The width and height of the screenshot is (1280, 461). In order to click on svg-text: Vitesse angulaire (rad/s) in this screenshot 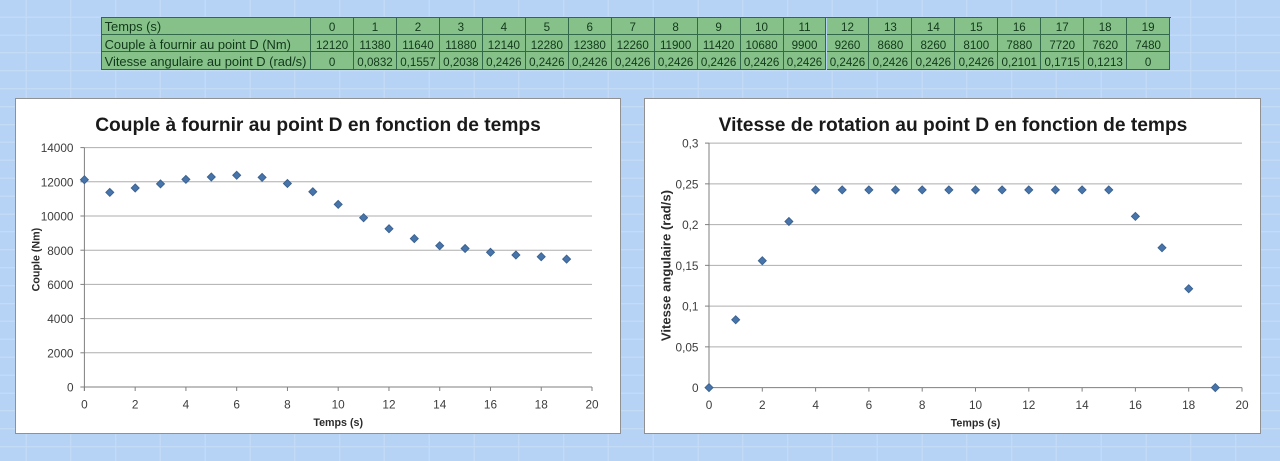, I will do `click(666, 265)`.